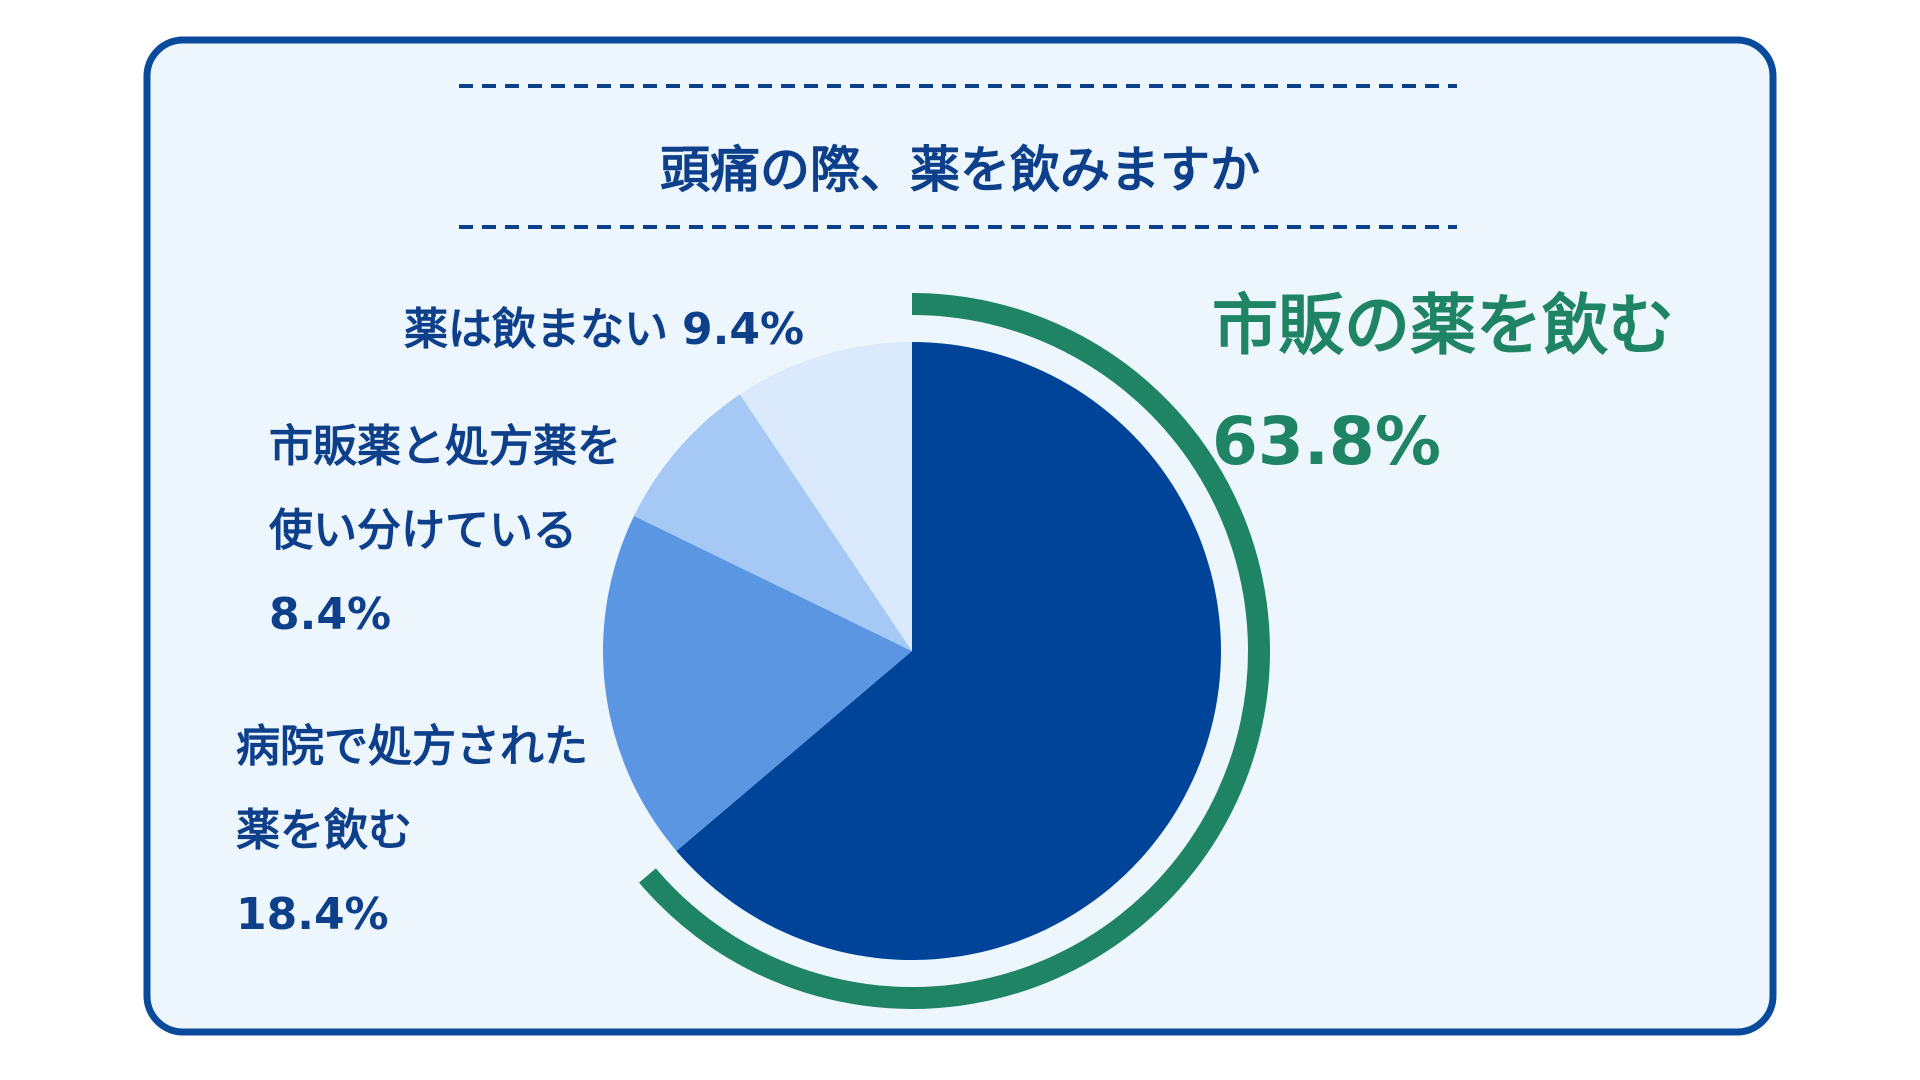 The image size is (1920, 1080). I want to click on slice-label: 市販薬と処方薬を使い分けている 8.4%, so click(449, 531).